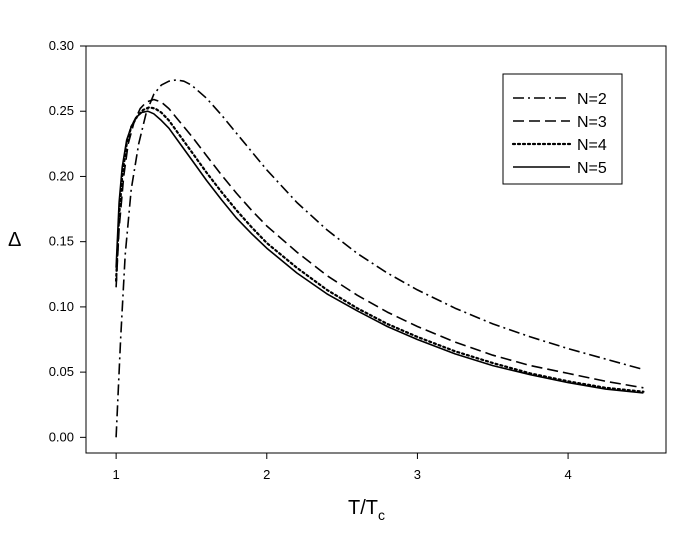 Image resolution: width=692 pixels, height=534 pixels. I want to click on y-tick-label: 0.15, so click(61, 241).